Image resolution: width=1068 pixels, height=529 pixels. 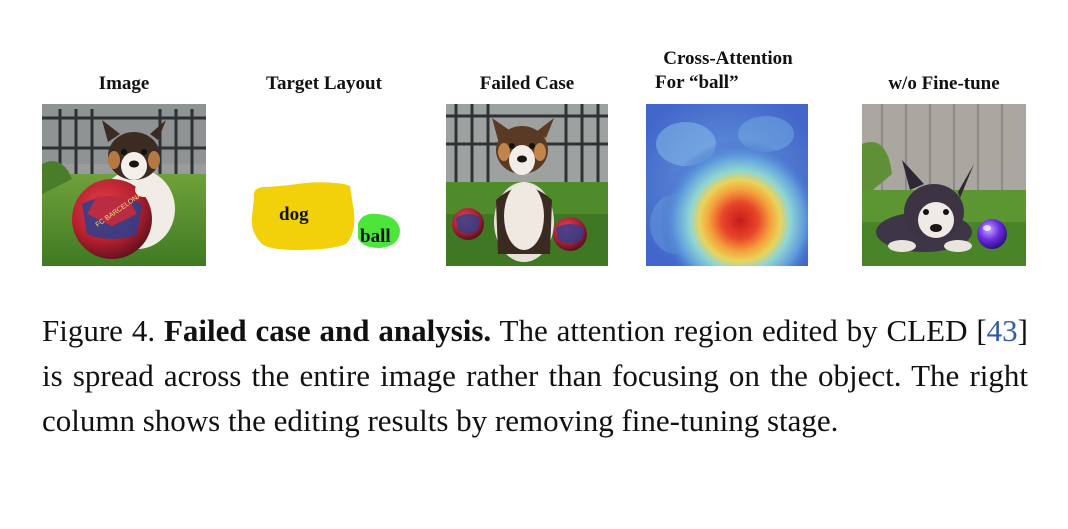 I want to click on panel-title-cross-attention: Cross-Attention For “ball”, so click(x=728, y=71).